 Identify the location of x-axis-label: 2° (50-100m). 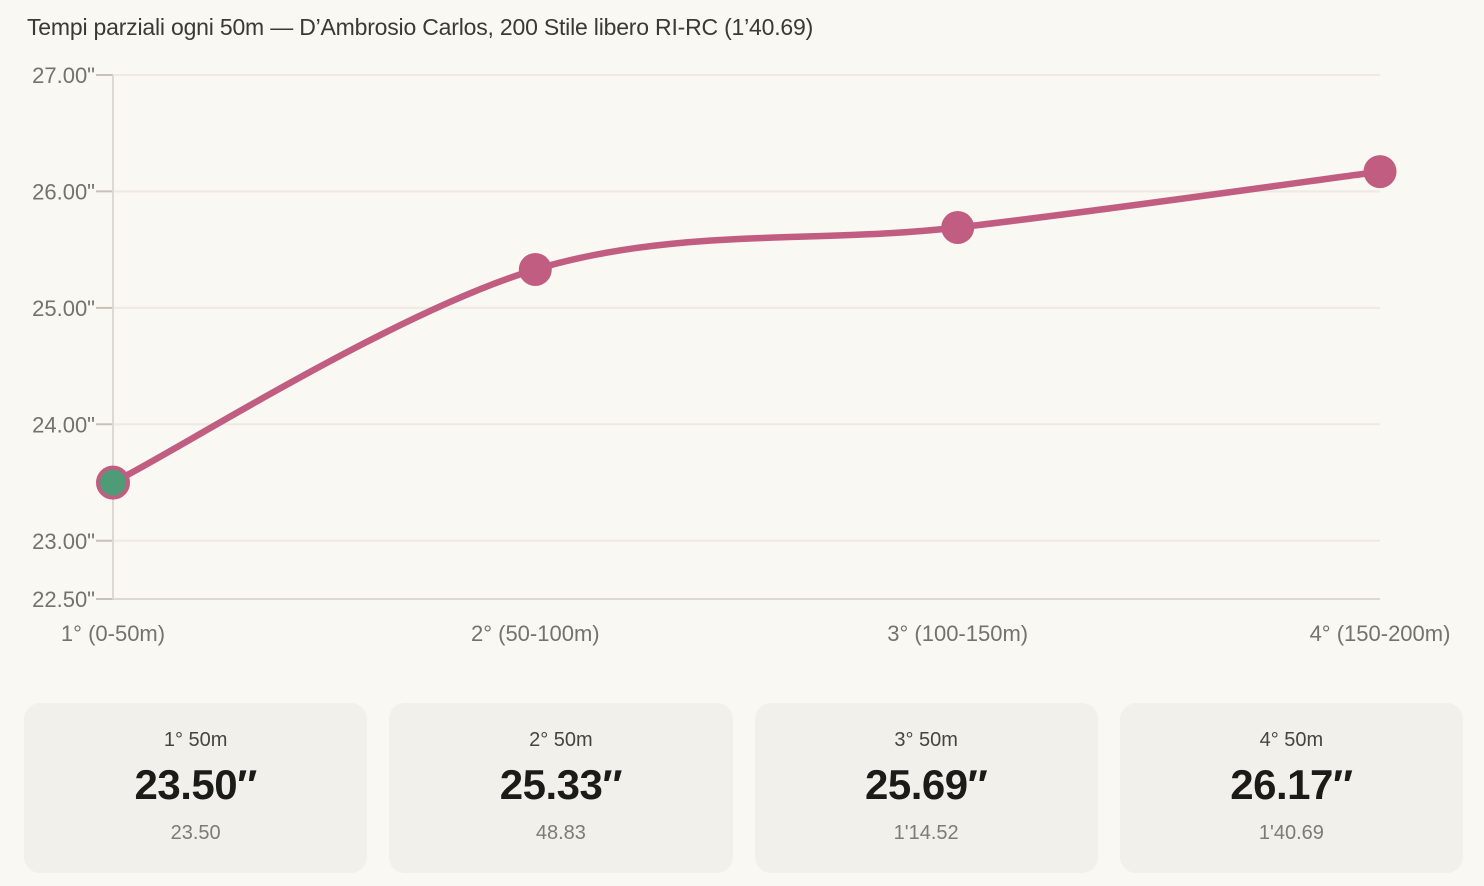
(535, 633).